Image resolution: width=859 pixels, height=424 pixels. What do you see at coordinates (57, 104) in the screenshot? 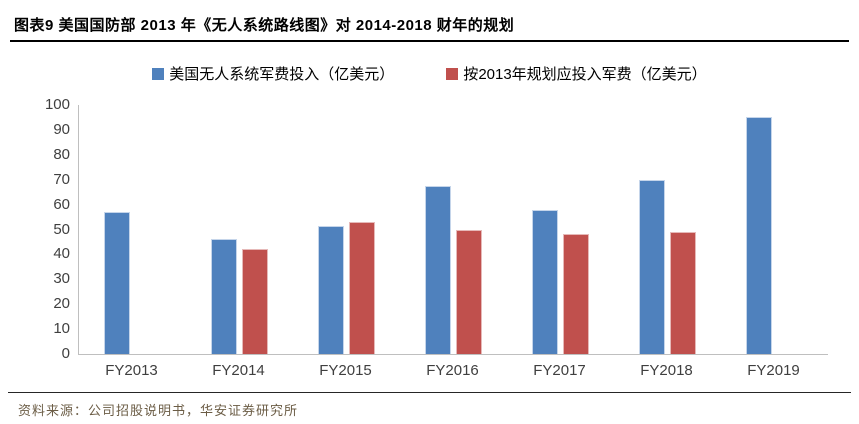
I see `y-tick-label: 100` at bounding box center [57, 104].